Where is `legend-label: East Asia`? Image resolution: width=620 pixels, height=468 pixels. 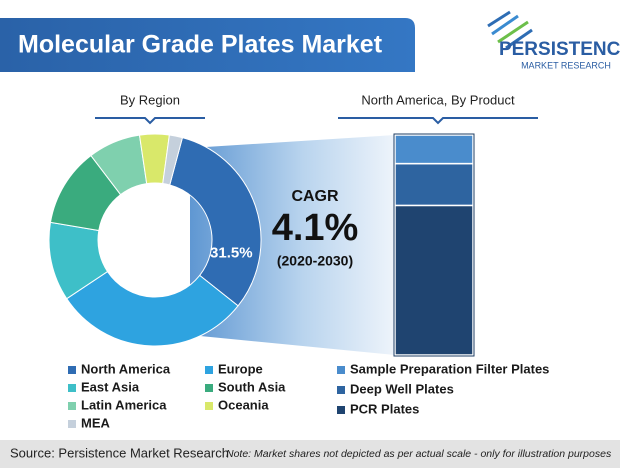
legend-label: East Asia is located at coordinates (110, 386).